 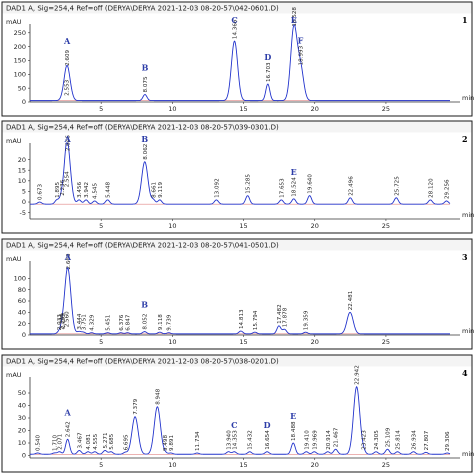 What do you see at coordinates (465, 20) in the screenshot?
I see `panel-number: 1` at bounding box center [465, 20].